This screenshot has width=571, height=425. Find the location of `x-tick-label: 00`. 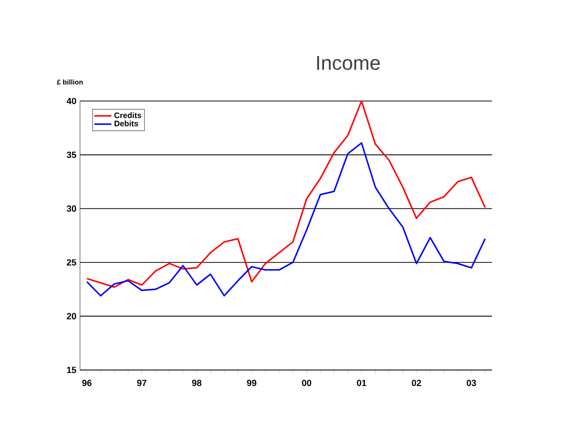

x-tick-label: 00 is located at coordinates (307, 383).